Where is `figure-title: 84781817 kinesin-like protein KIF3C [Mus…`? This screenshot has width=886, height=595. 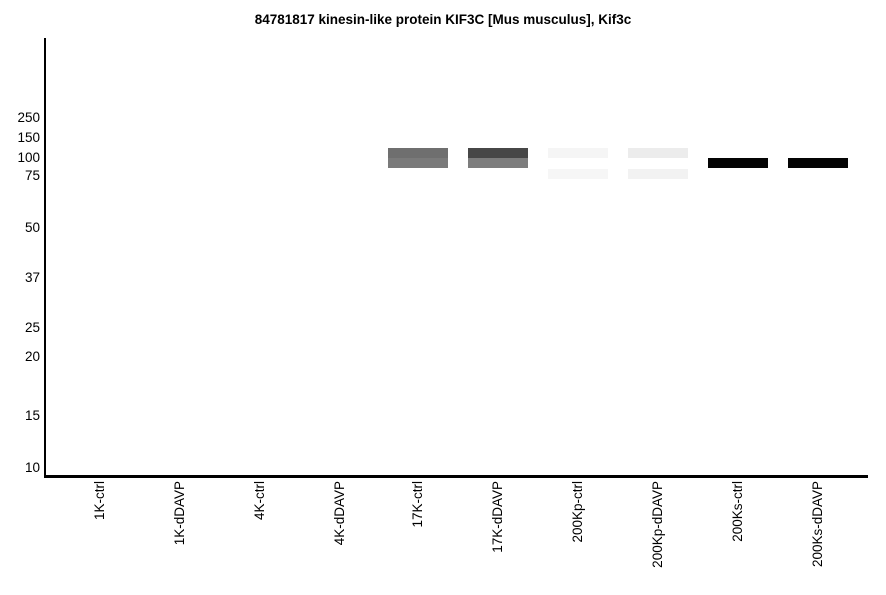 figure-title: 84781817 kinesin-like protein KIF3C [Mus… is located at coordinates (443, 19).